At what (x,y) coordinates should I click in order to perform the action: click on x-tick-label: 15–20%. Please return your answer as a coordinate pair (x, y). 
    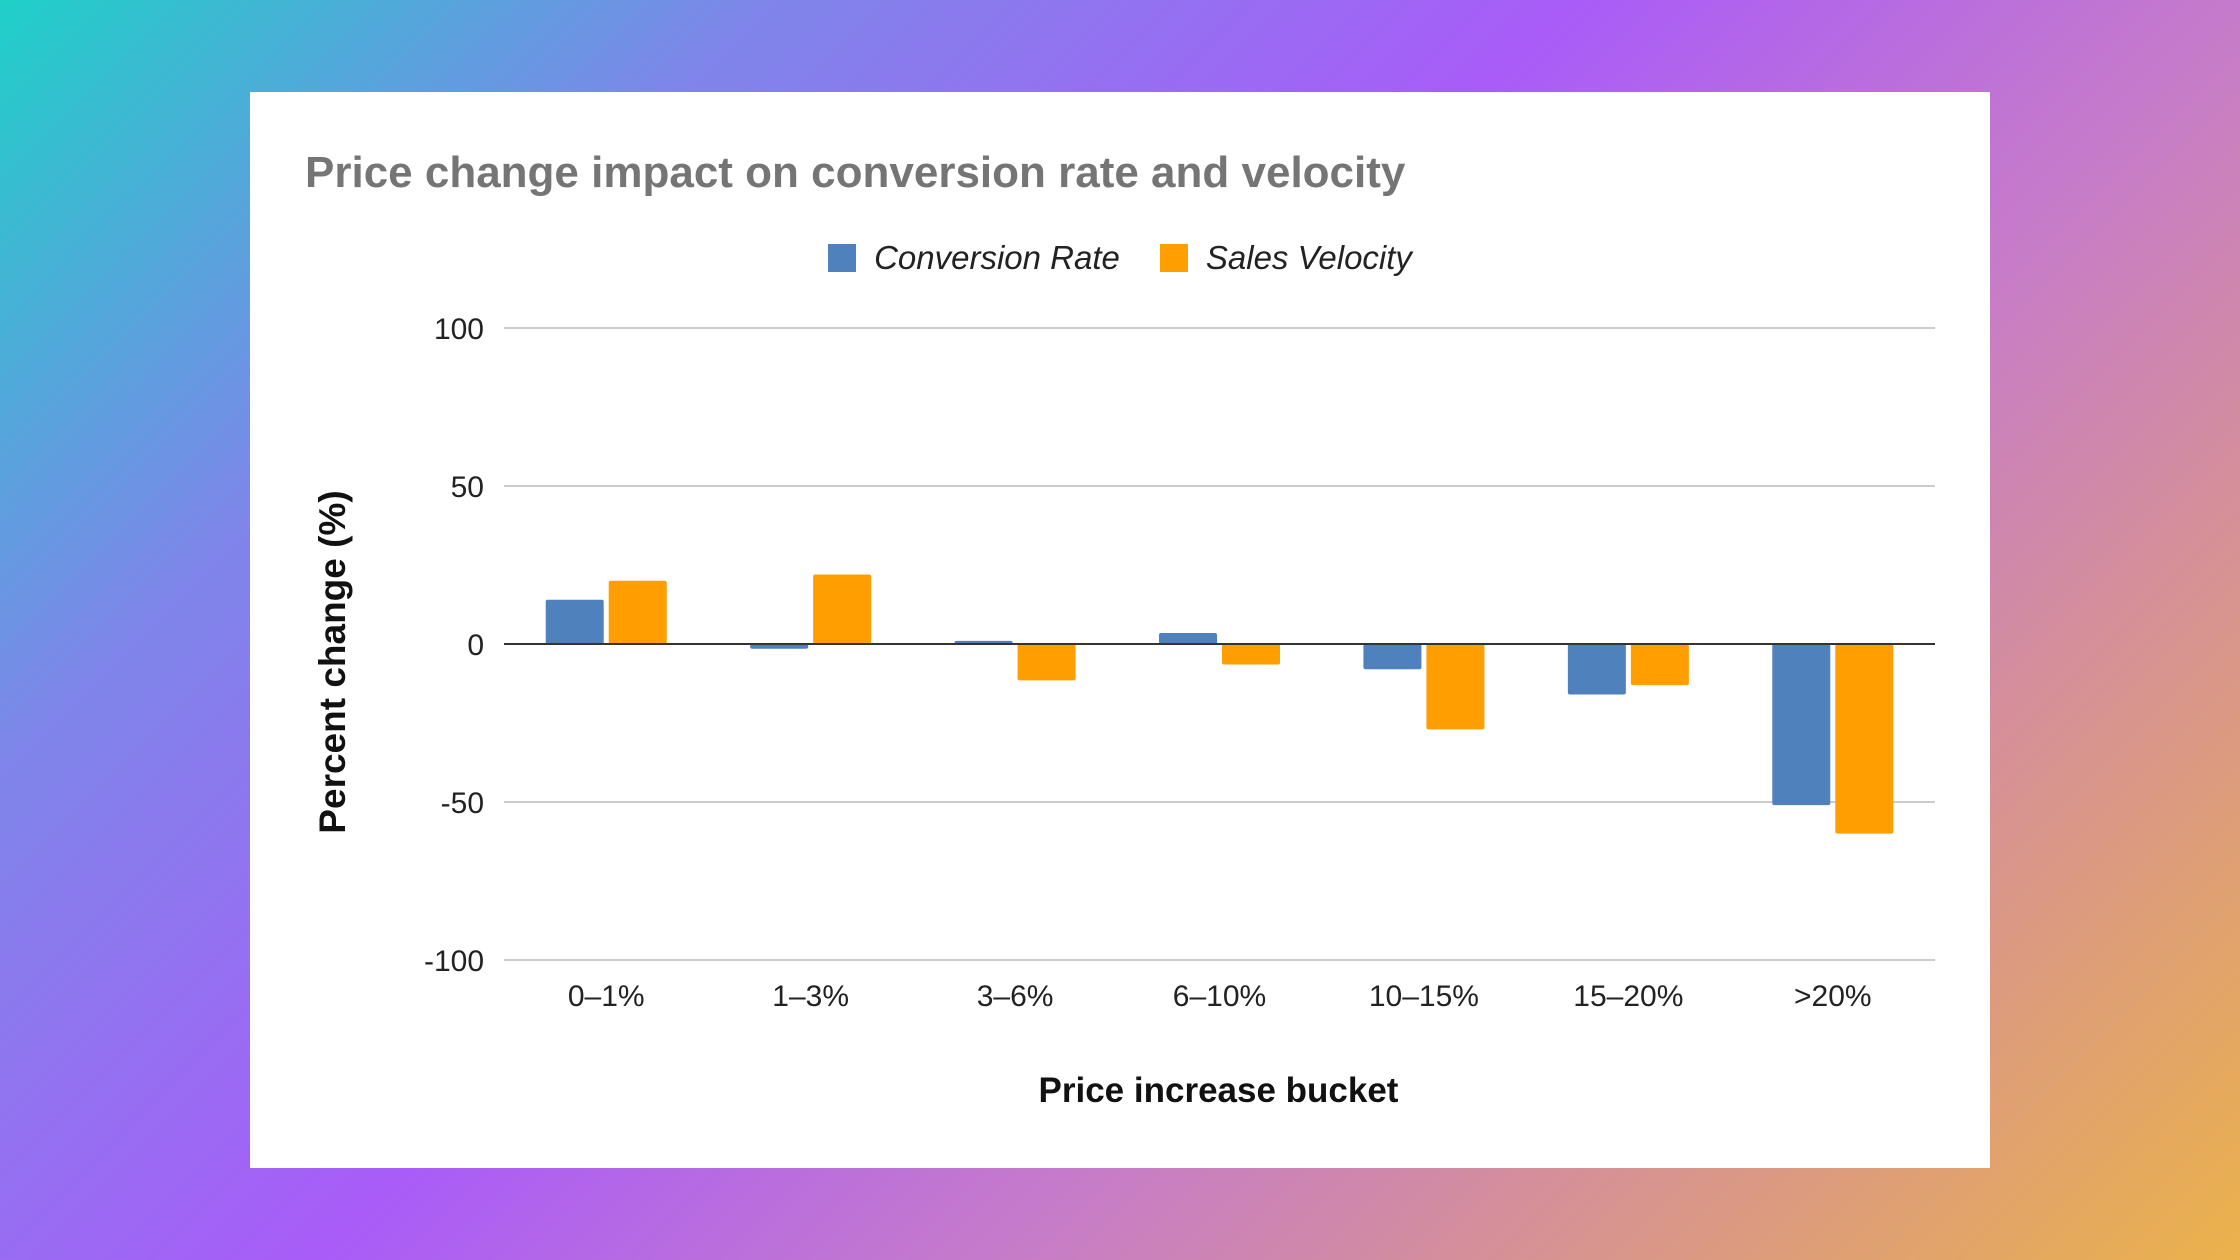
    Looking at the image, I should click on (1628, 996).